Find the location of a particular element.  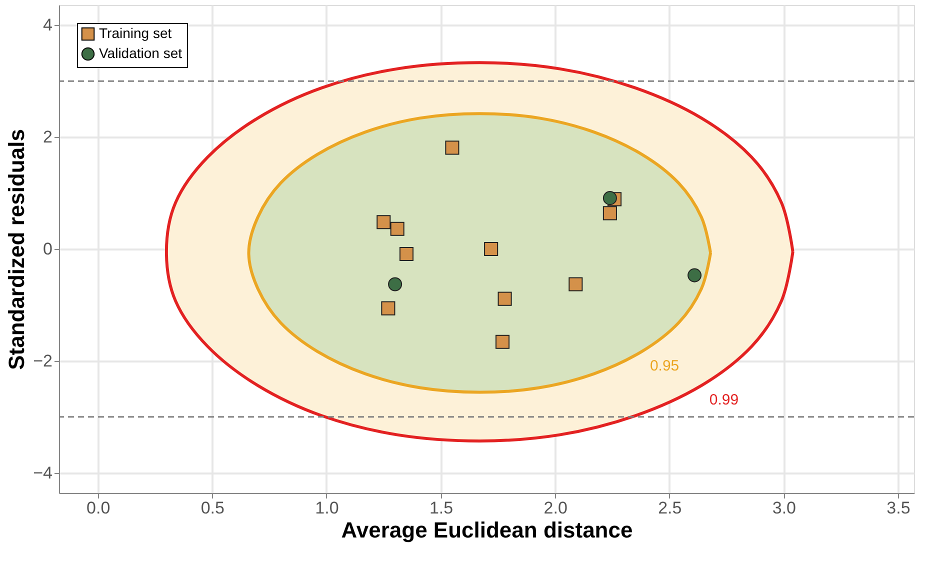

y-tick-label: −4 is located at coordinates (42, 472).